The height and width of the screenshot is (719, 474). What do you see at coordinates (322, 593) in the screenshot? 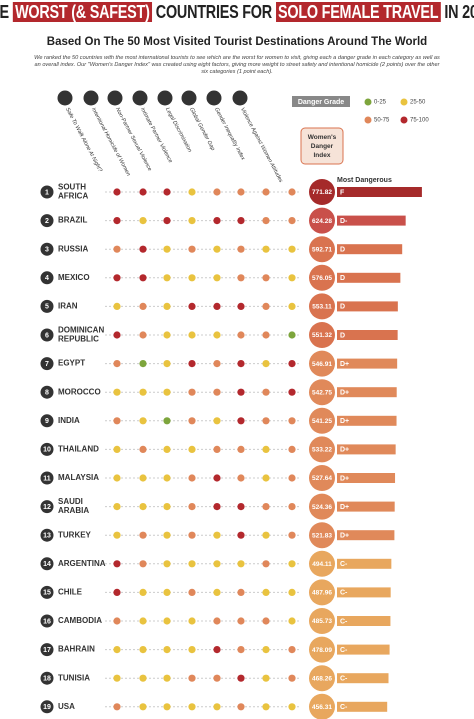
I see `index-value: 487.96` at bounding box center [322, 593].